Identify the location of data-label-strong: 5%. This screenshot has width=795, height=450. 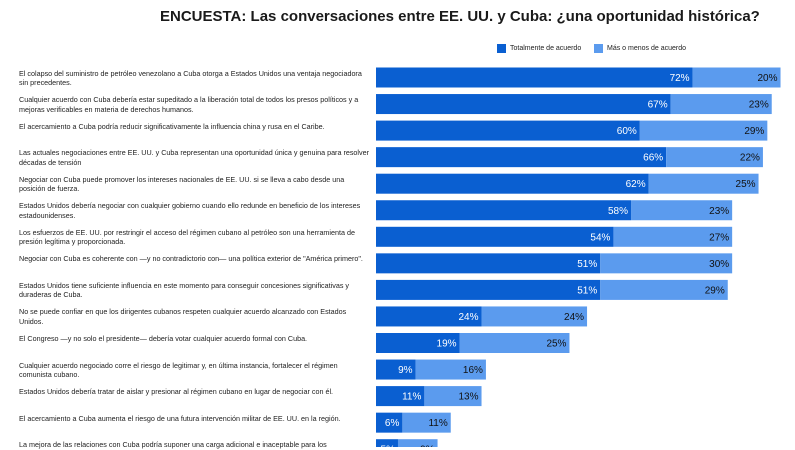
(388, 446).